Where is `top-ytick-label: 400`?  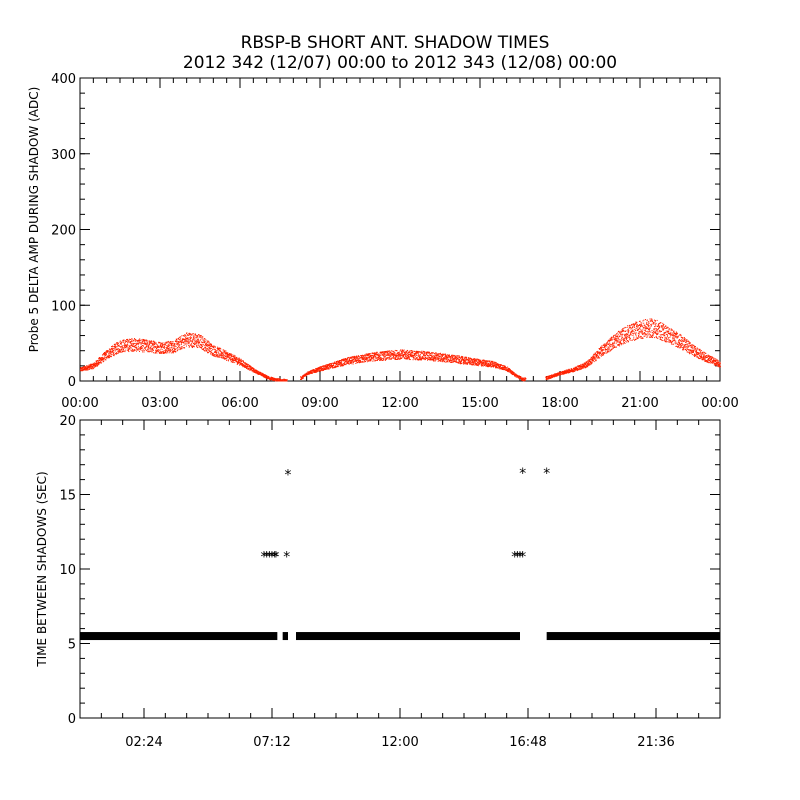 top-ytick-label: 400 is located at coordinates (63, 79).